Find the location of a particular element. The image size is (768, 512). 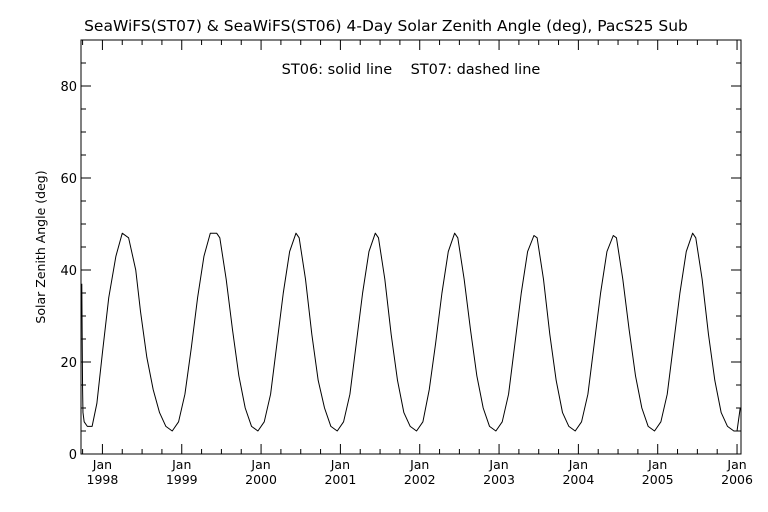

x-tick-label-year: 2005 is located at coordinates (658, 479).